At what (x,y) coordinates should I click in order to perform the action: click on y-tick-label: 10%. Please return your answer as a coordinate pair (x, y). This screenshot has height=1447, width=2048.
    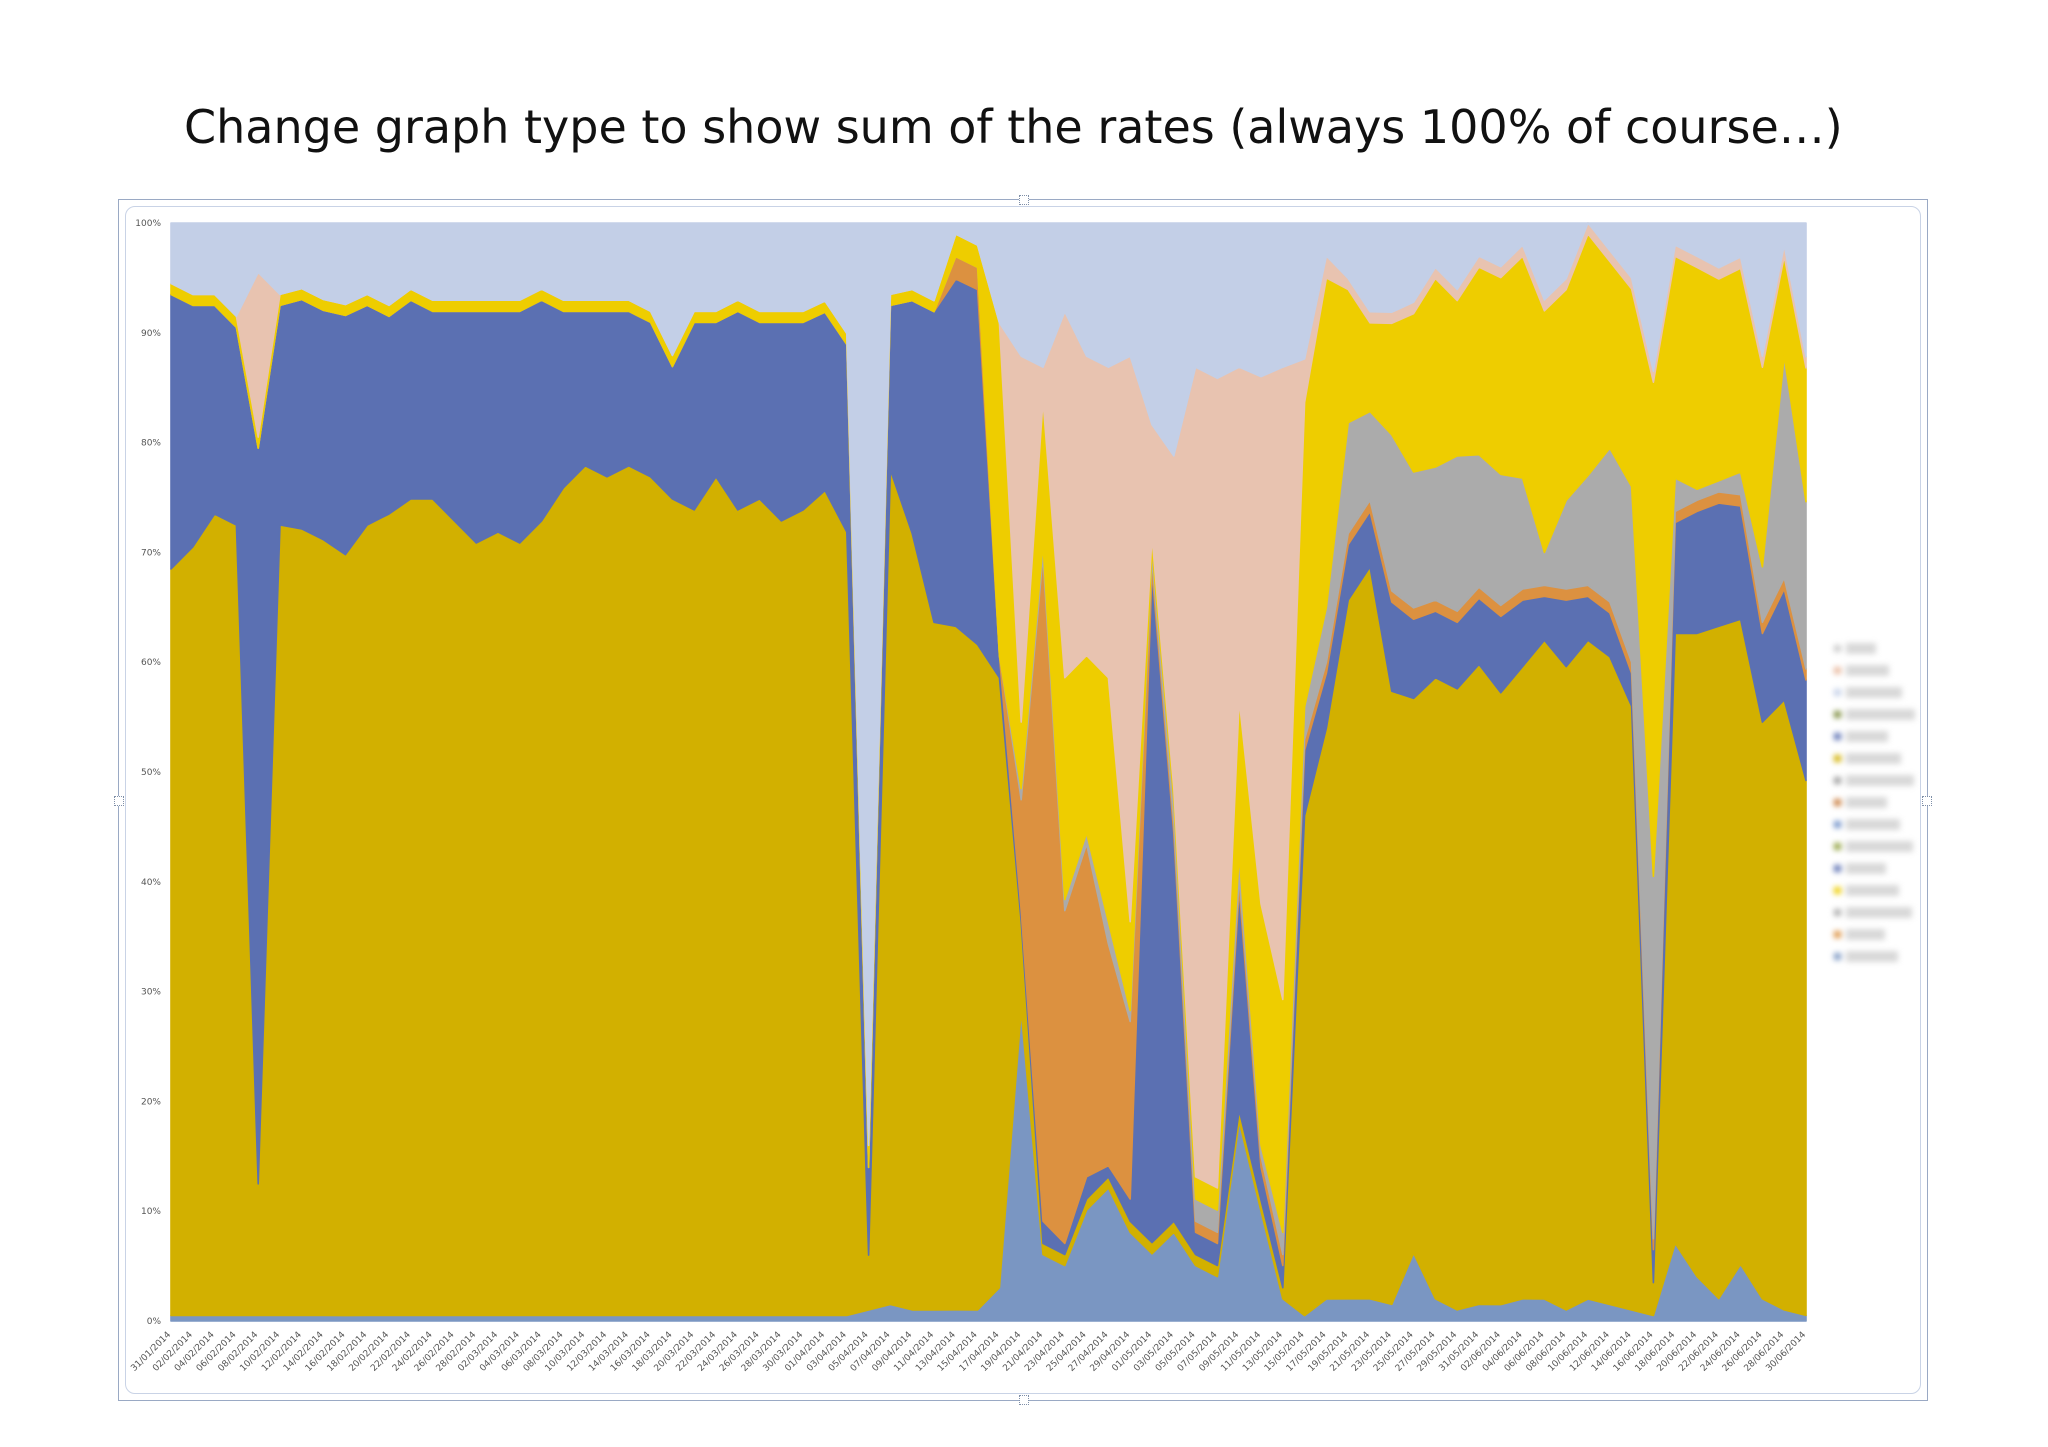
    Looking at the image, I should click on (151, 1212).